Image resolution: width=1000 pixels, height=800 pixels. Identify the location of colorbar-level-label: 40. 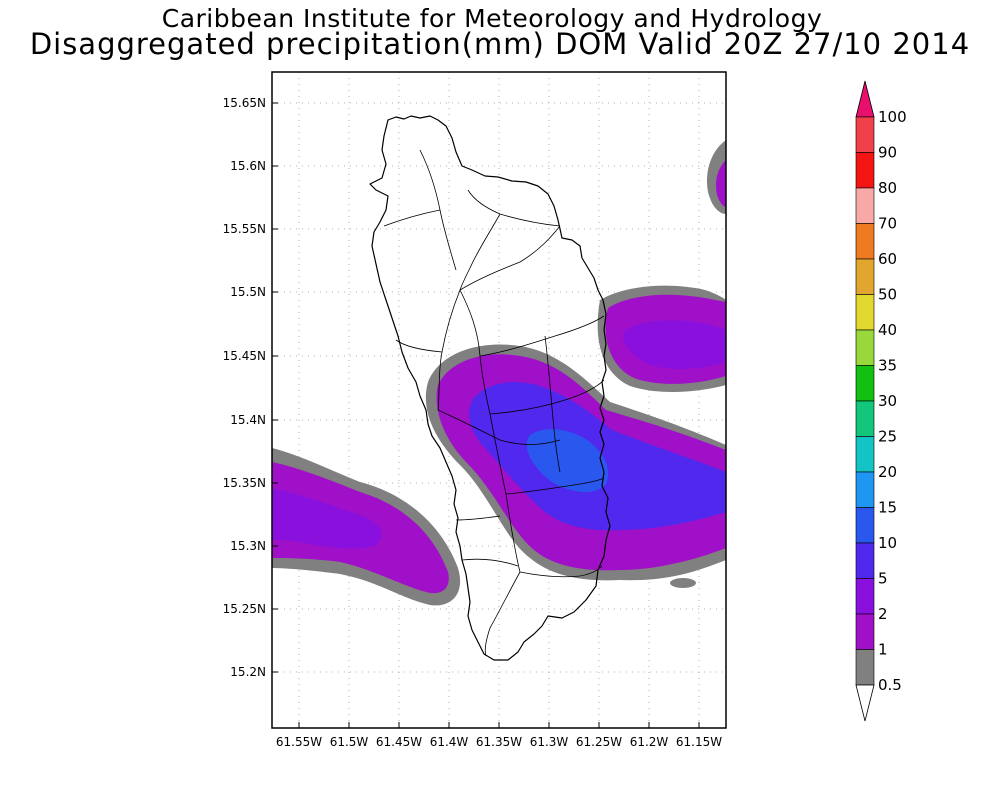
(887, 330).